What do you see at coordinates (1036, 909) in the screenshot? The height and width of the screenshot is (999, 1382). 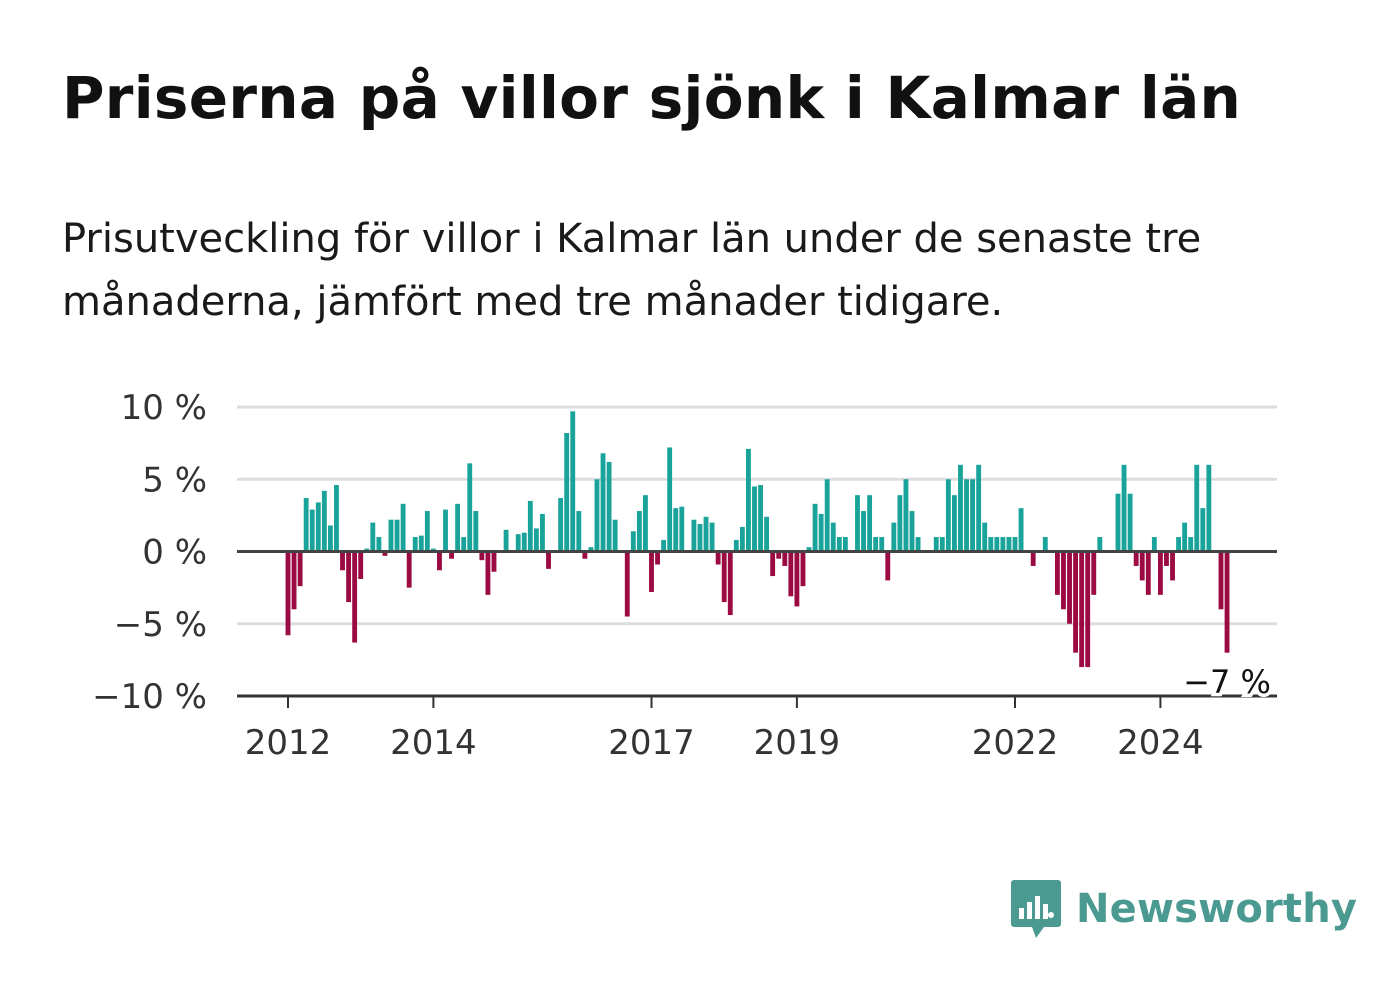 I see `newsworthy-logo-icon` at bounding box center [1036, 909].